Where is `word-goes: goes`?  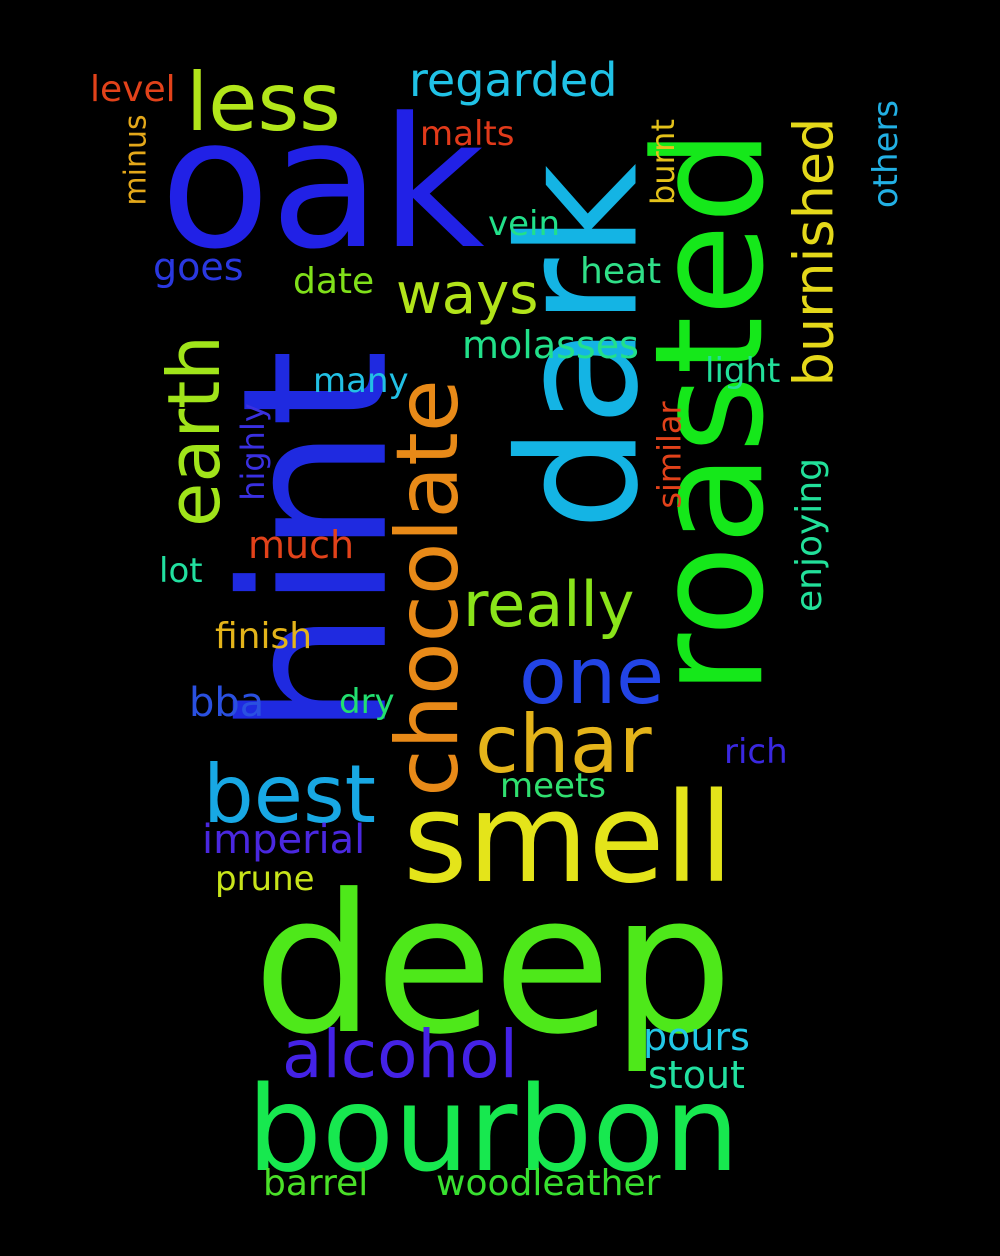 word-goes: goes is located at coordinates (198, 267).